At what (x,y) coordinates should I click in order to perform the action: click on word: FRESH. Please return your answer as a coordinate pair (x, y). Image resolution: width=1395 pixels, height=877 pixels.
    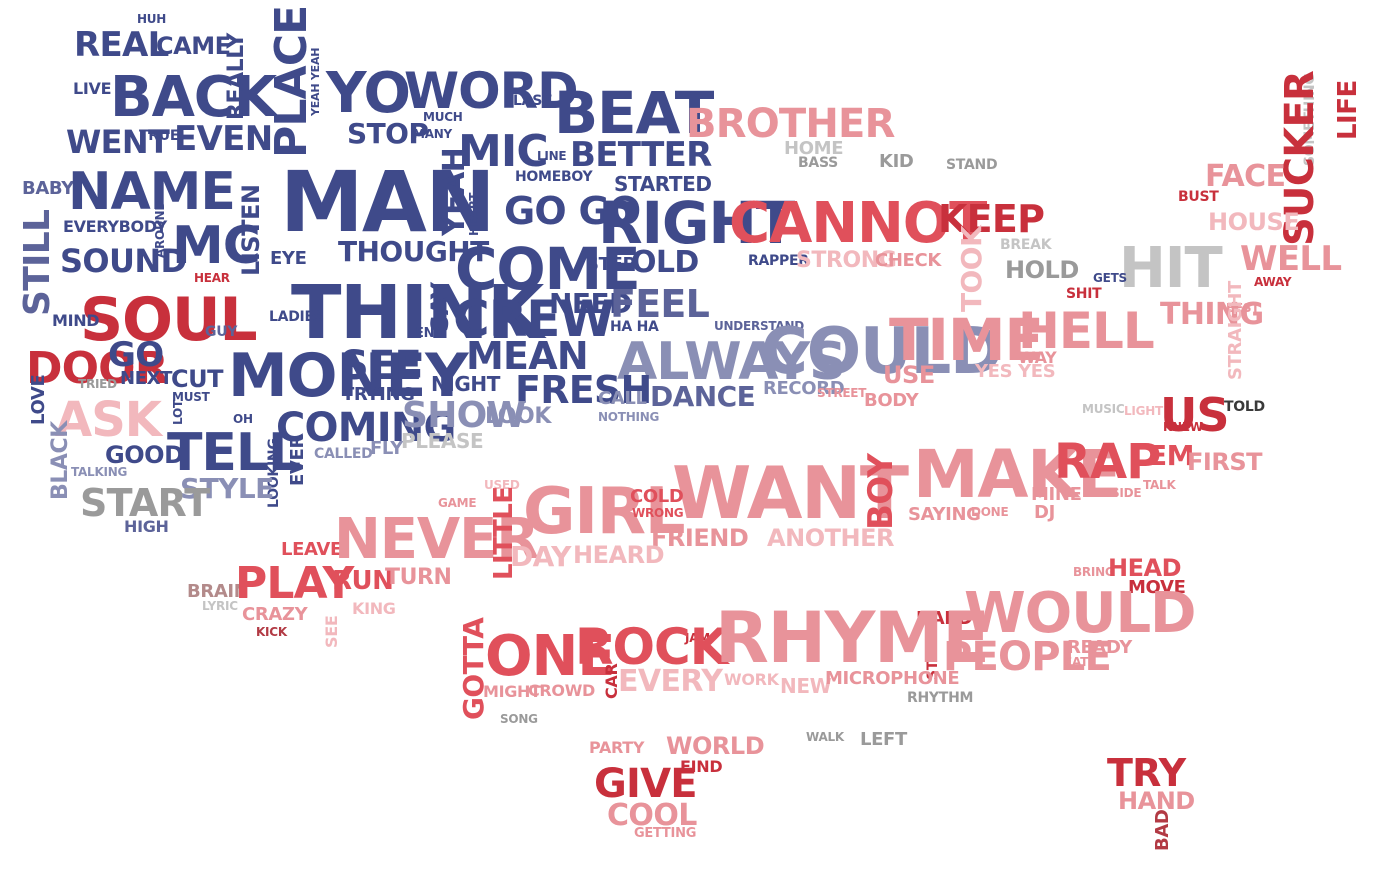
    Looking at the image, I should click on (583, 390).